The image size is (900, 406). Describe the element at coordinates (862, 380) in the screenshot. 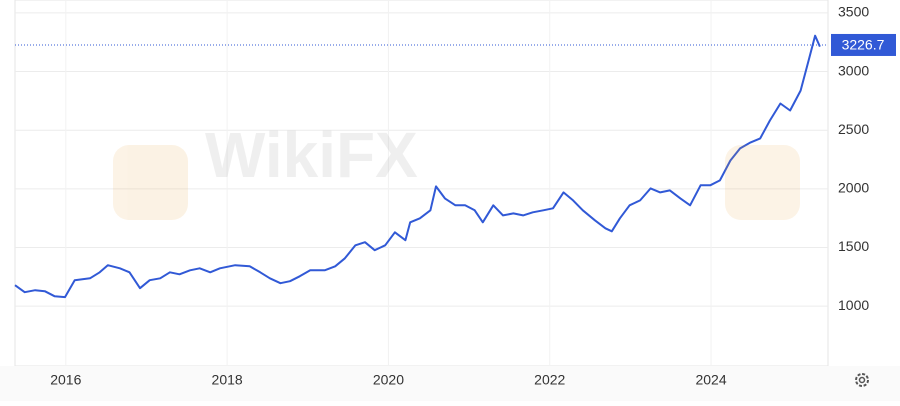

I see `settings-icon` at that location.